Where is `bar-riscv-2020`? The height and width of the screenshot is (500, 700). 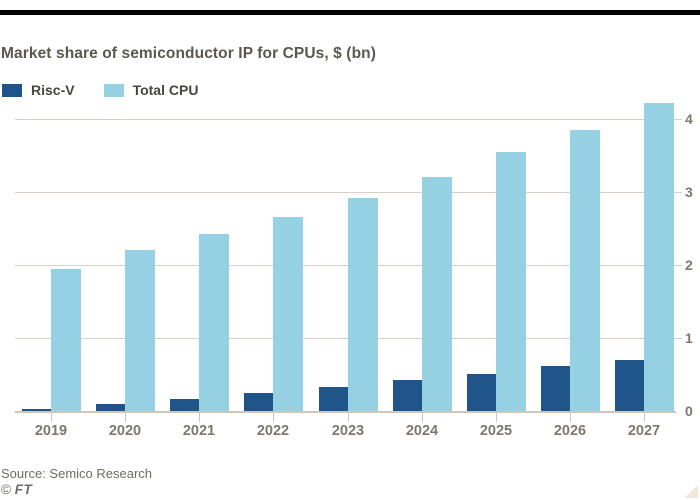
bar-riscv-2020 is located at coordinates (110, 407).